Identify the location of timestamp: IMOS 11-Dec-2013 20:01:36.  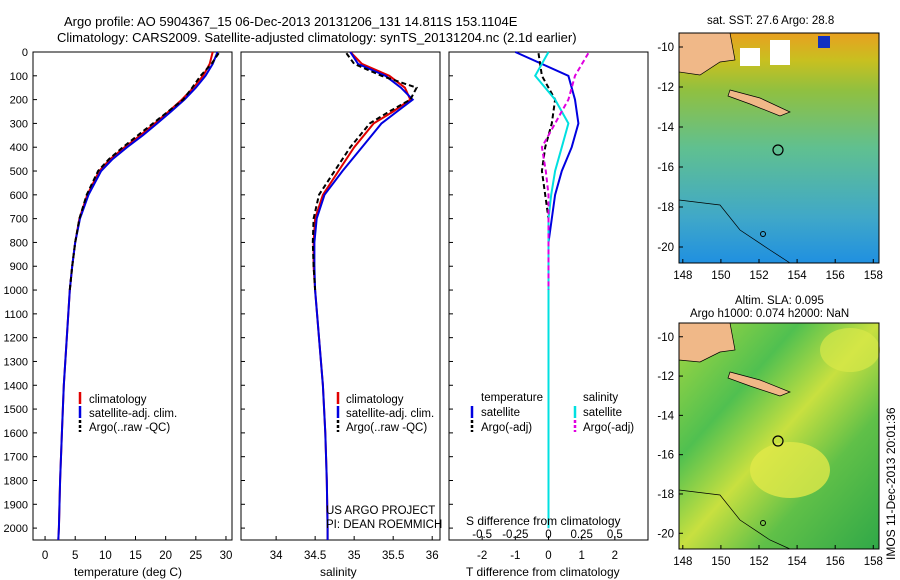
(891, 483).